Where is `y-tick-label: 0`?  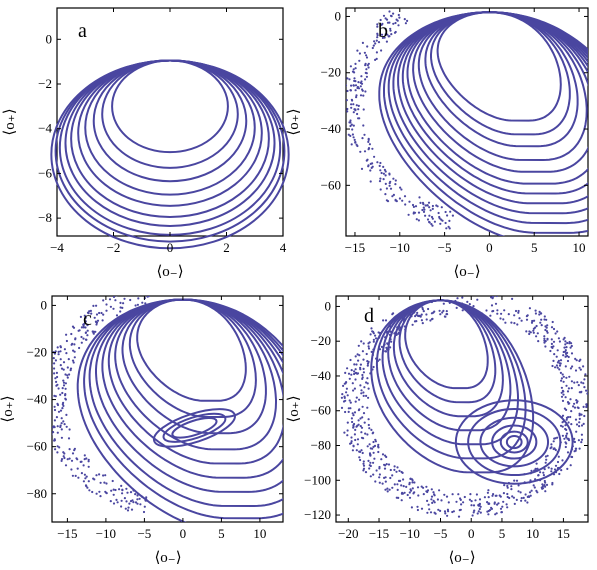 y-tick-label: 0 is located at coordinates (328, 305).